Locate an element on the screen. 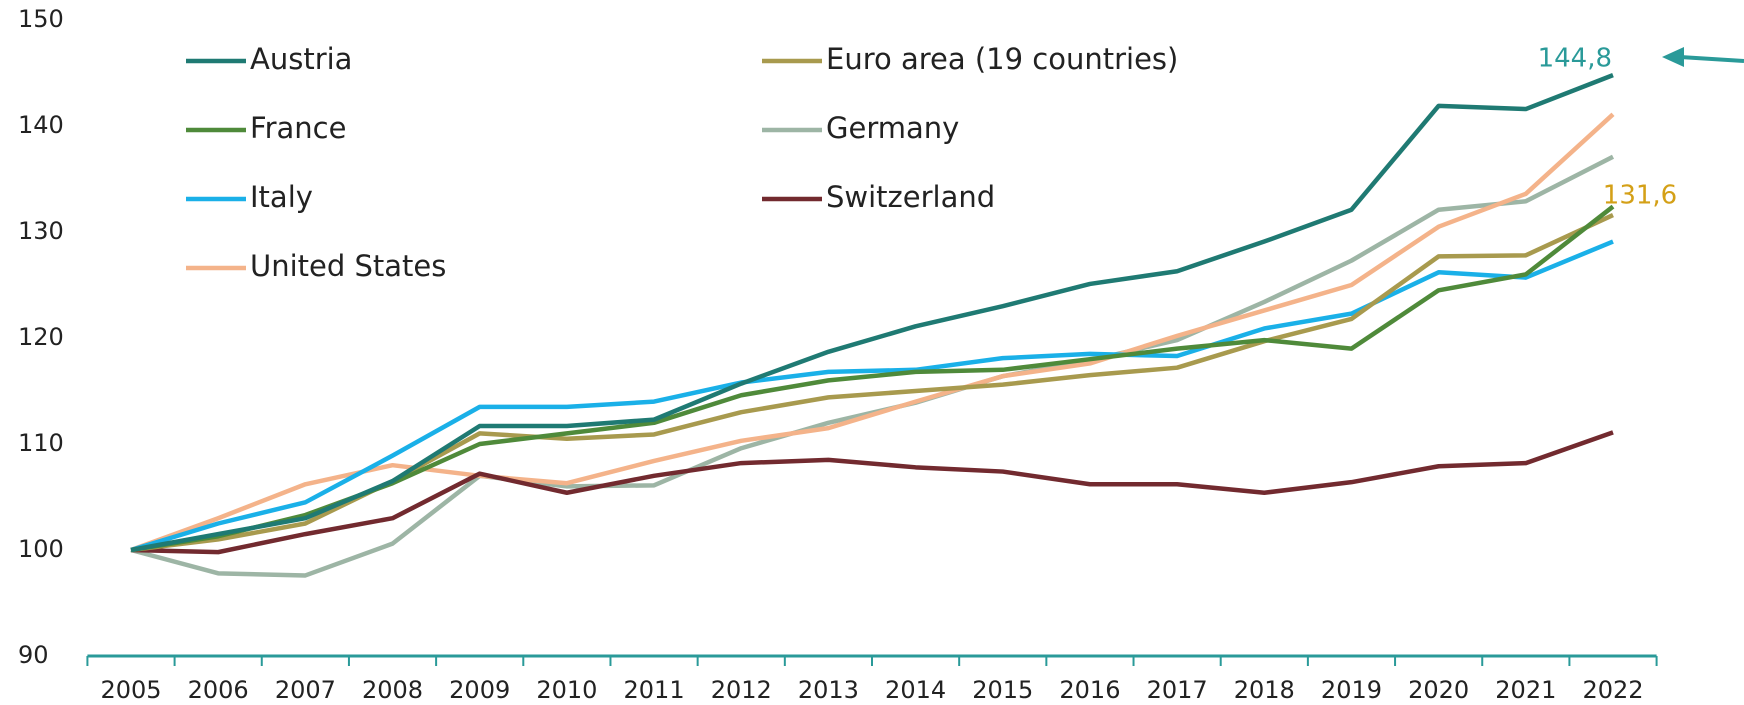 The image size is (1744, 705). legend-label: Euro area (19 countries) is located at coordinates (1002, 59).